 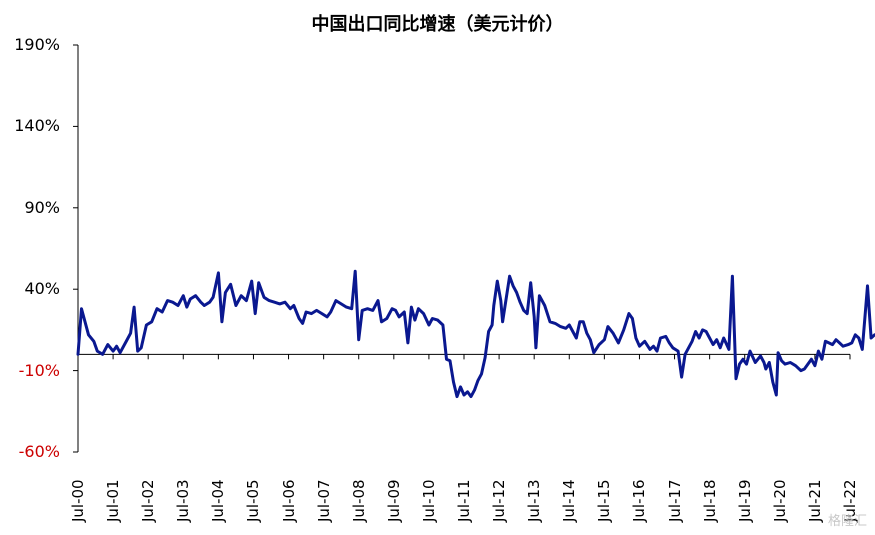 I want to click on y-tick-label: -10%, so click(x=39, y=370).